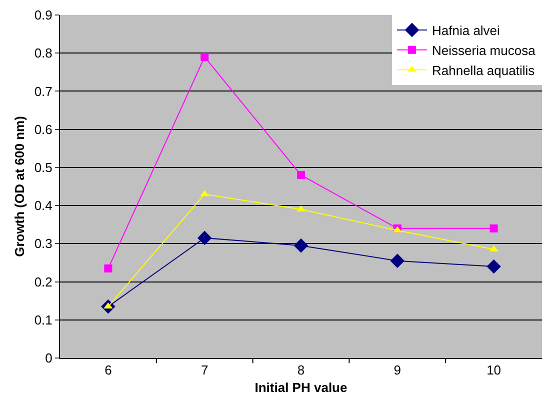 This screenshot has width=550, height=408. Describe the element at coordinates (43, 167) in the screenshot. I see `y-tick-label: 0.5` at that location.